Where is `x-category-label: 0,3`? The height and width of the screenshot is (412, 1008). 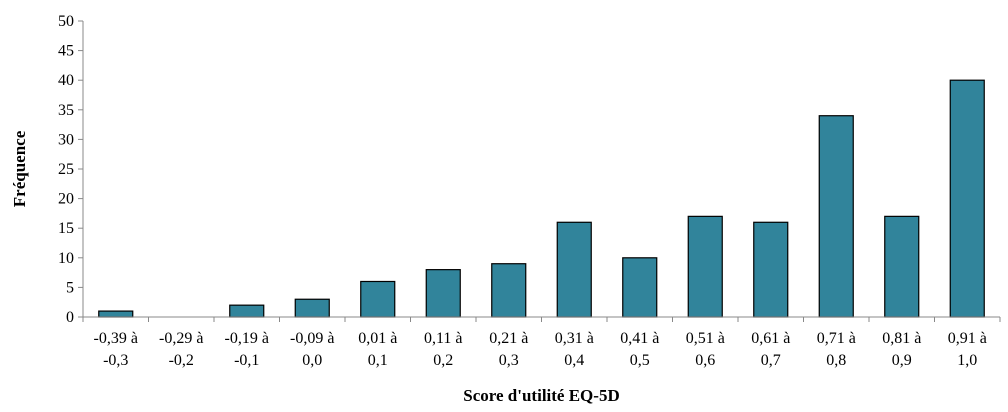 x-category-label: 0,3 is located at coordinates (509, 360).